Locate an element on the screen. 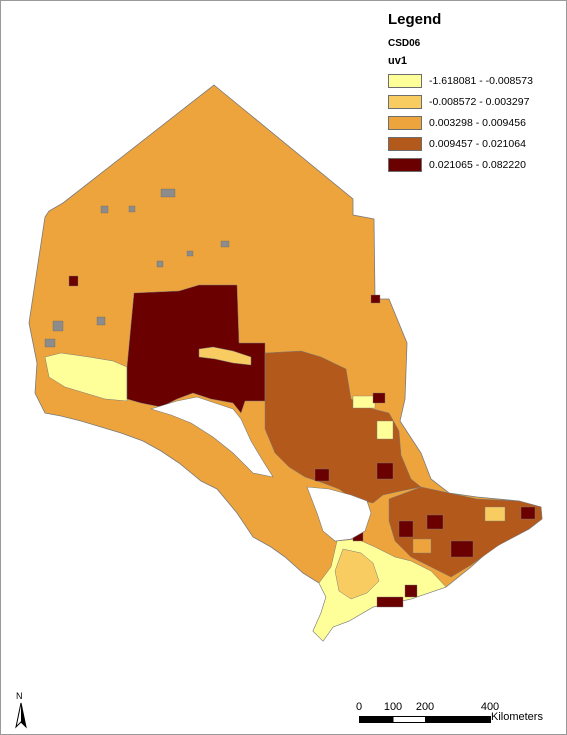 The image size is (567, 735). legend-class-label: 0.021065 - 0.082220 is located at coordinates (477, 164).